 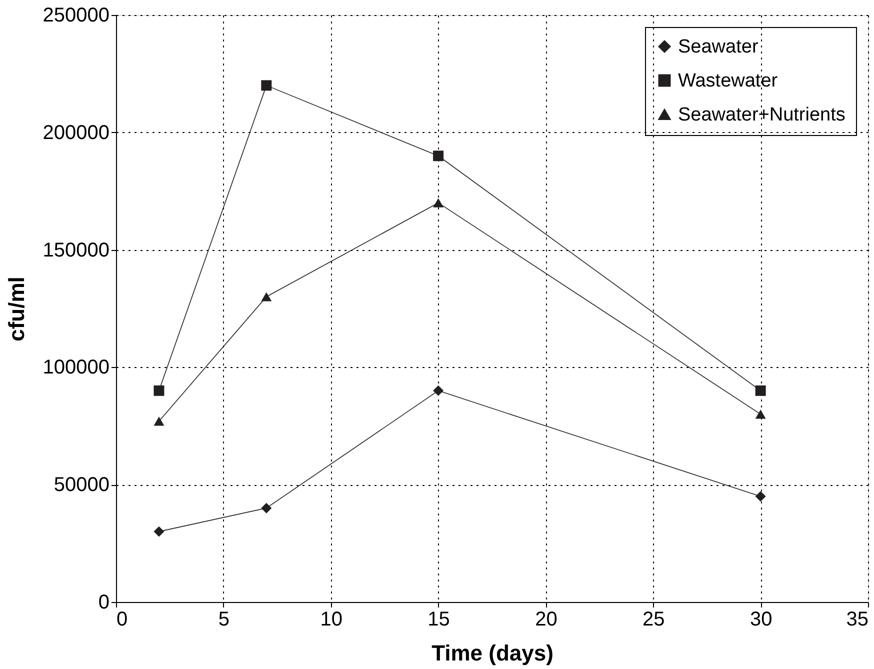 I want to click on legend-label: Wastewater, so click(x=728, y=81).